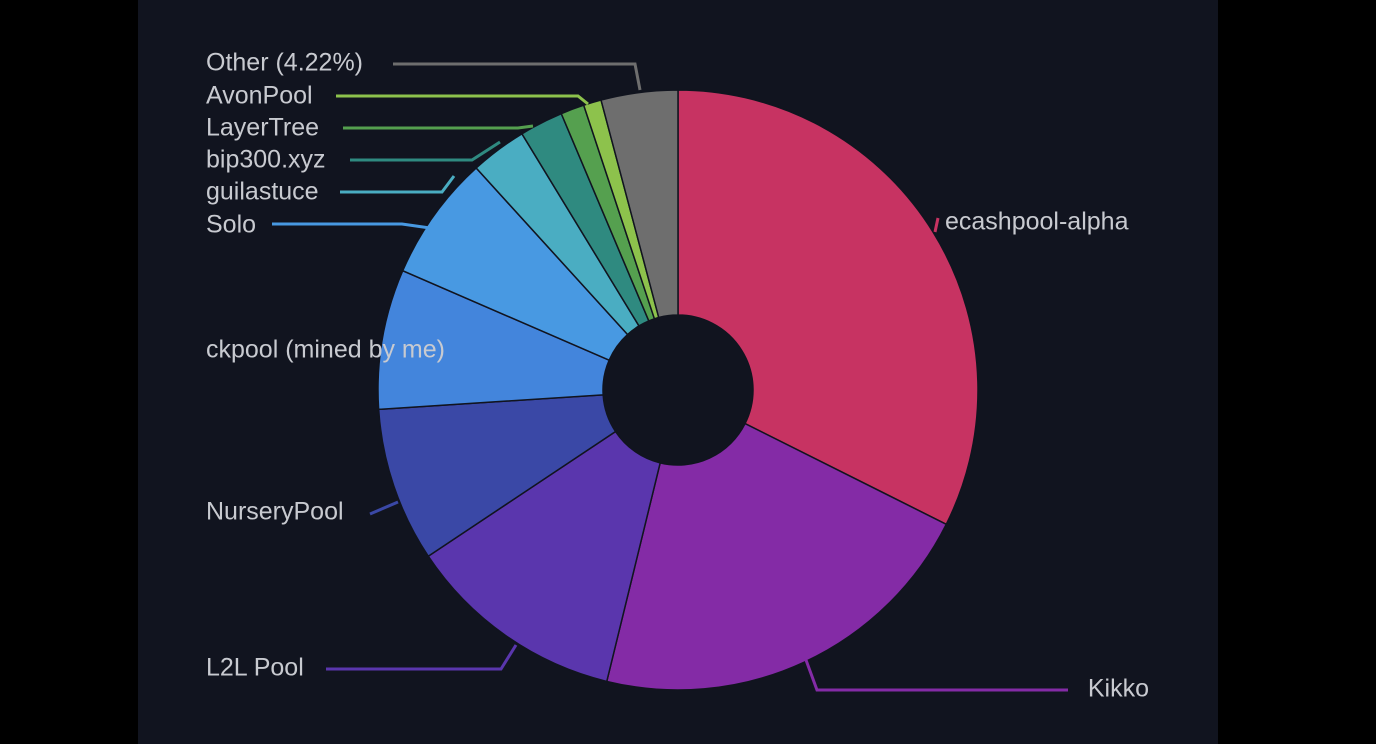 The width and height of the screenshot is (1376, 744). I want to click on label-l2l-pool: L2L Pool, so click(255, 668).